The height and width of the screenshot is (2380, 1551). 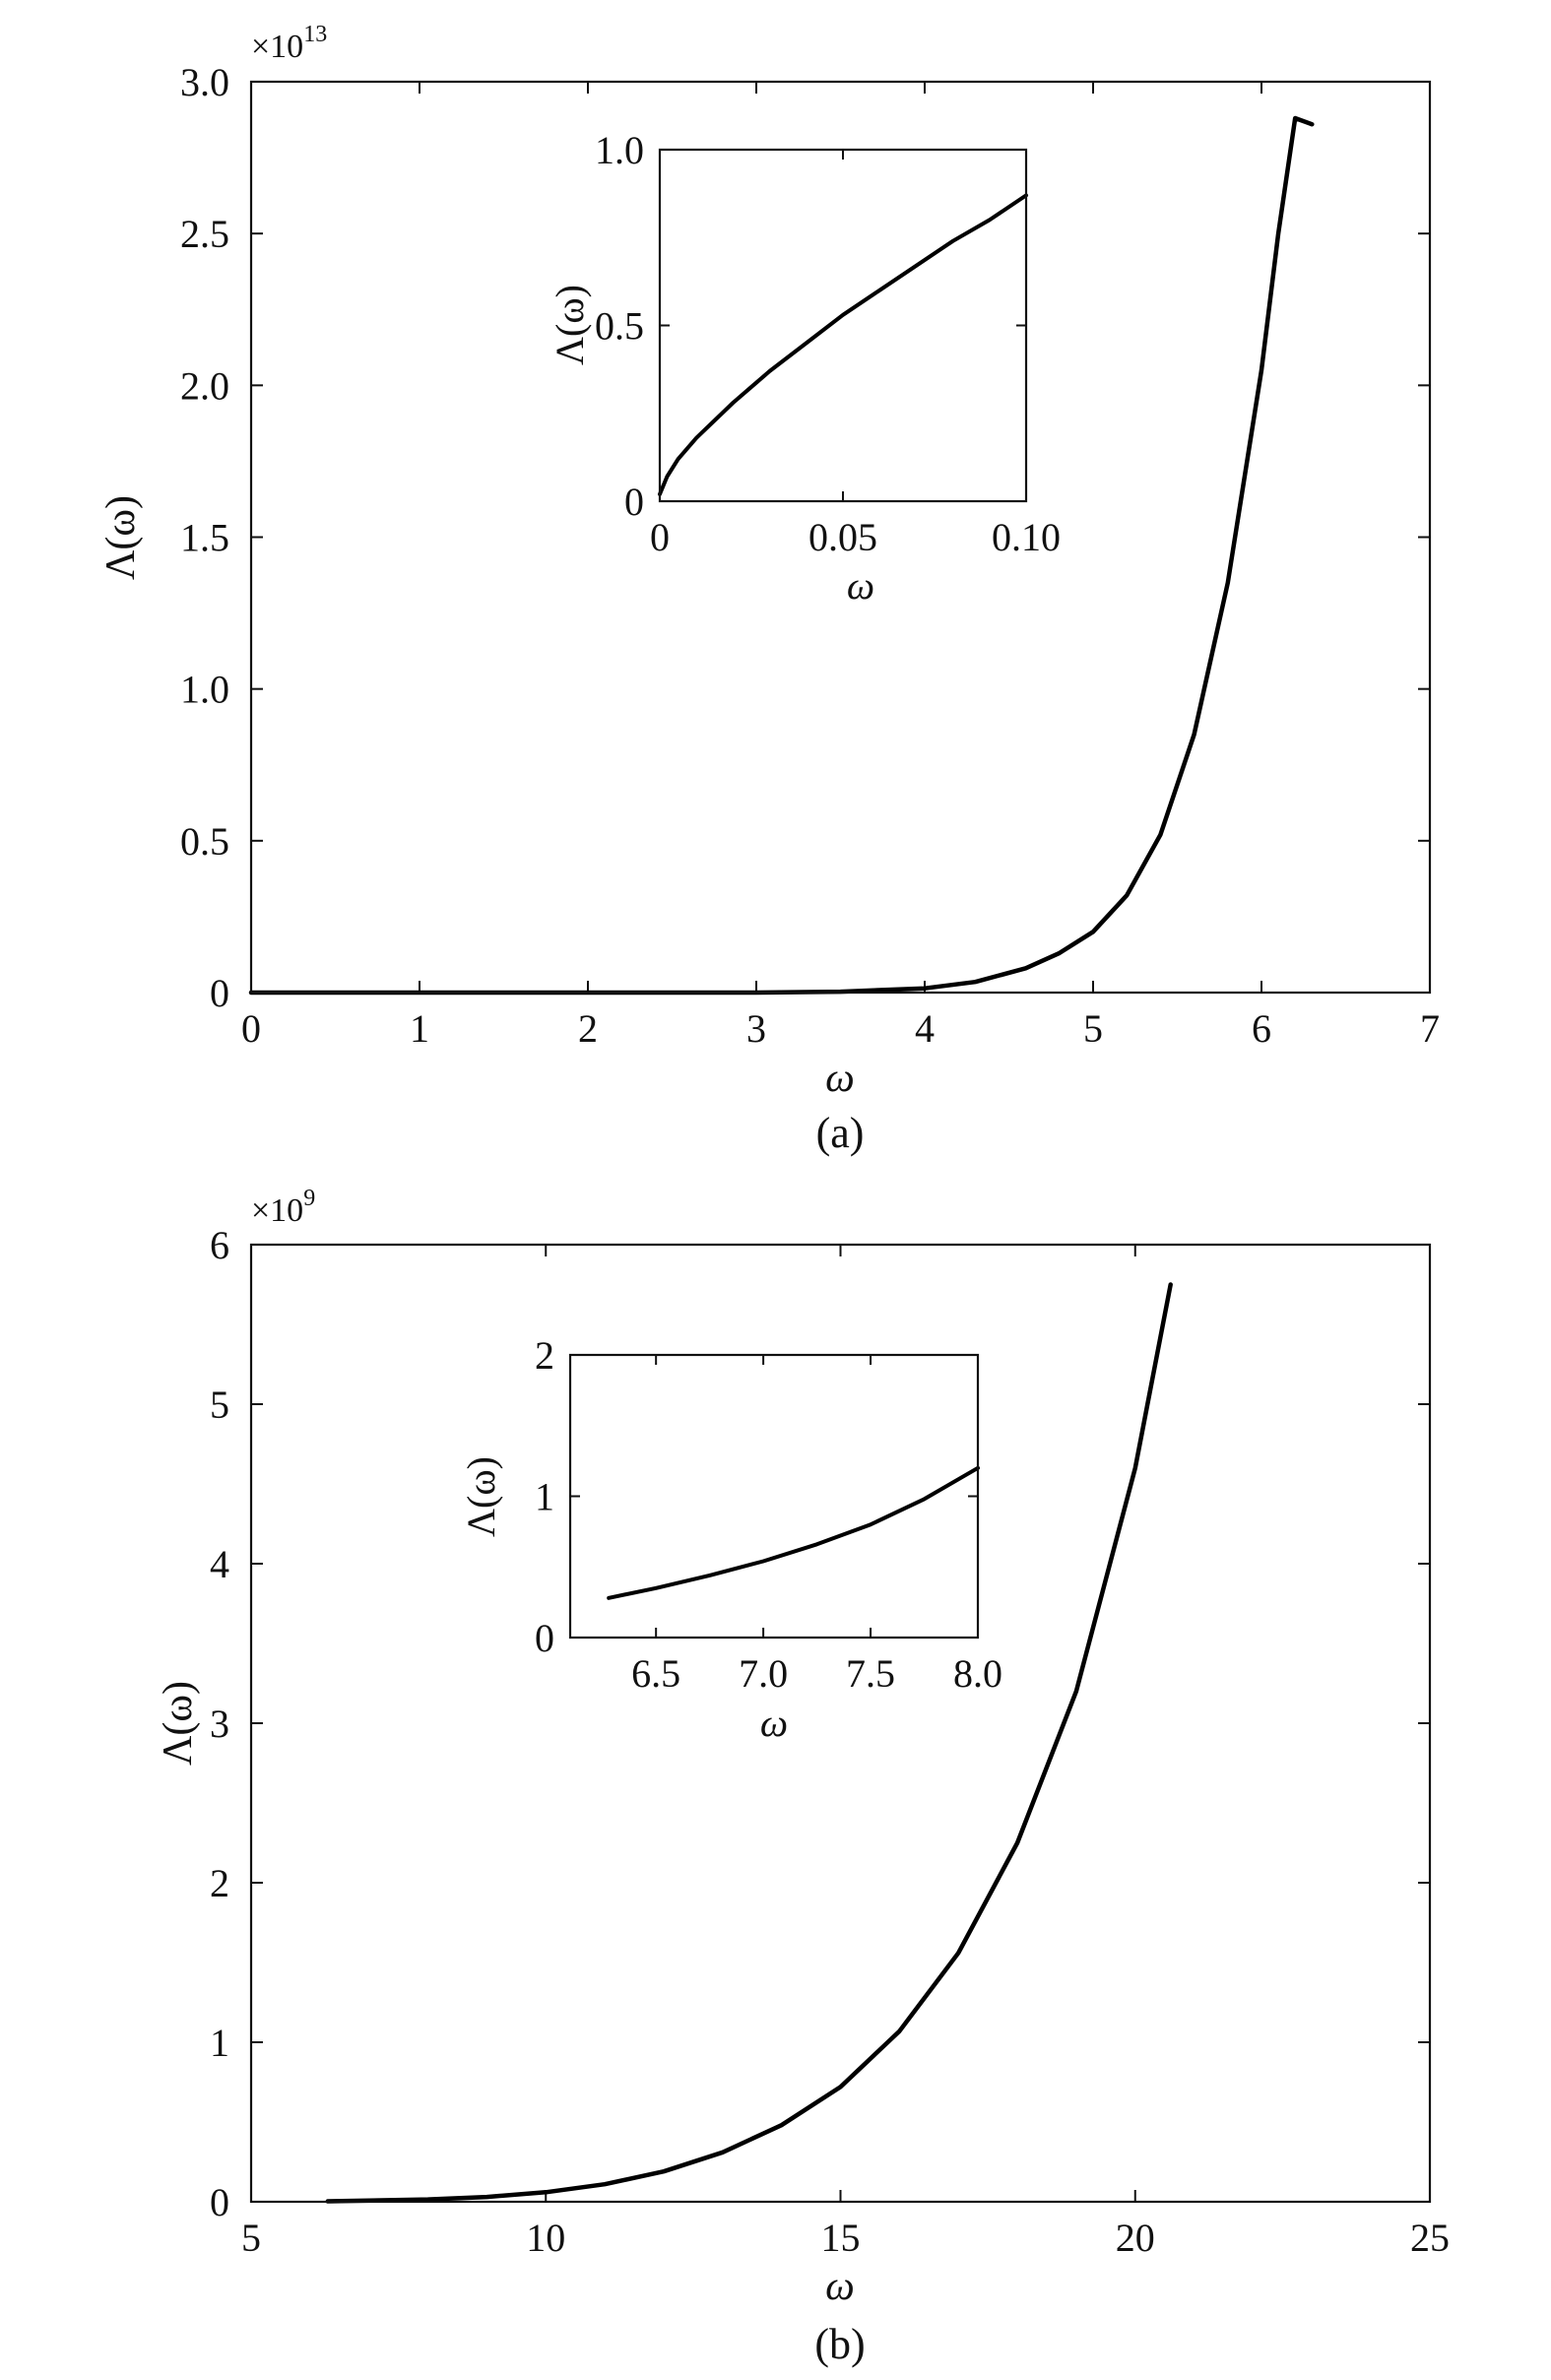 I want to click on panel-b-y-tick-label: 1, so click(x=219, y=2043).